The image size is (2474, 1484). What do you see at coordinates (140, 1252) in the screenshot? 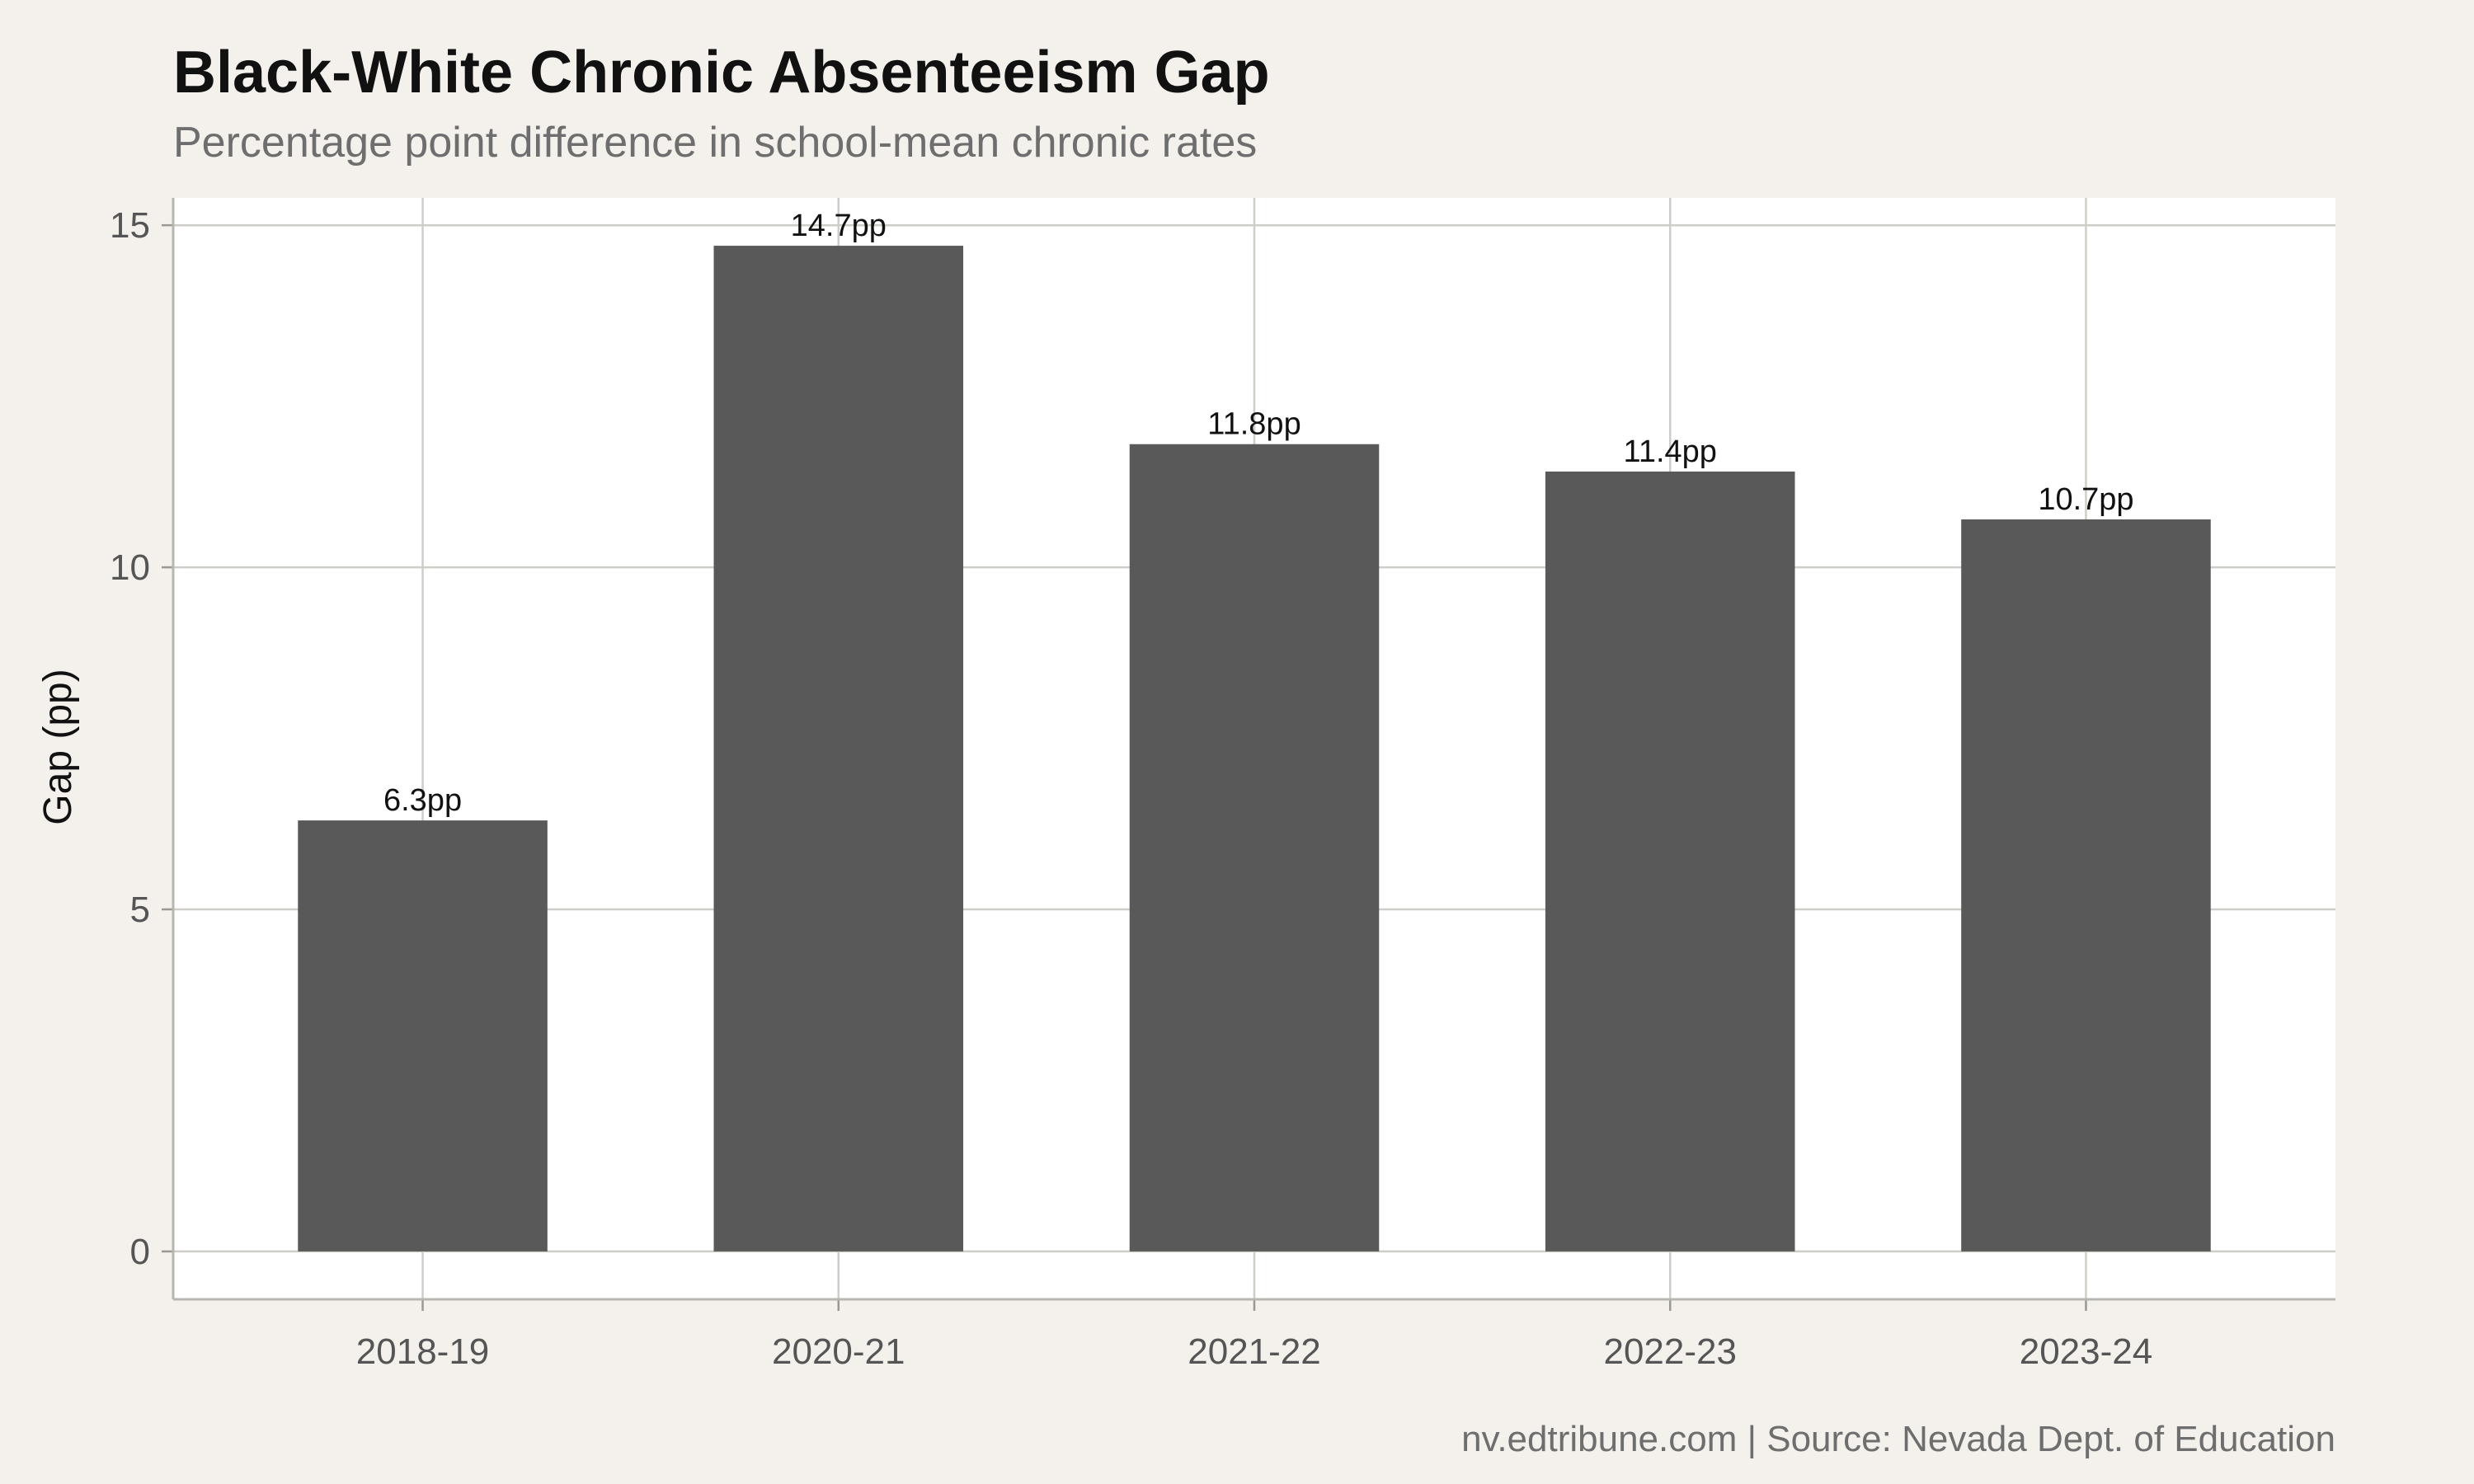
I see `y-tick-label: 0` at bounding box center [140, 1252].